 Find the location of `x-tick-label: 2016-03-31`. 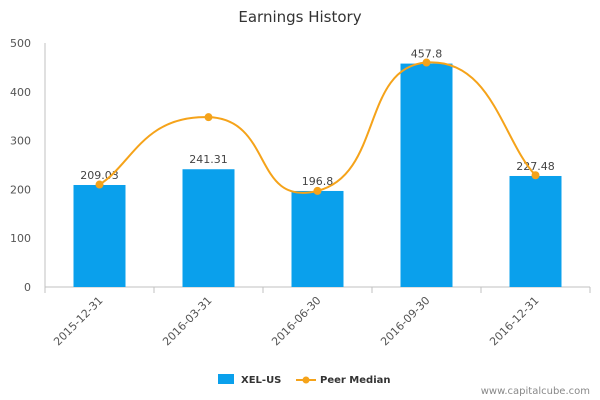

x-tick-label: 2016-03-31 is located at coordinates (187, 321).